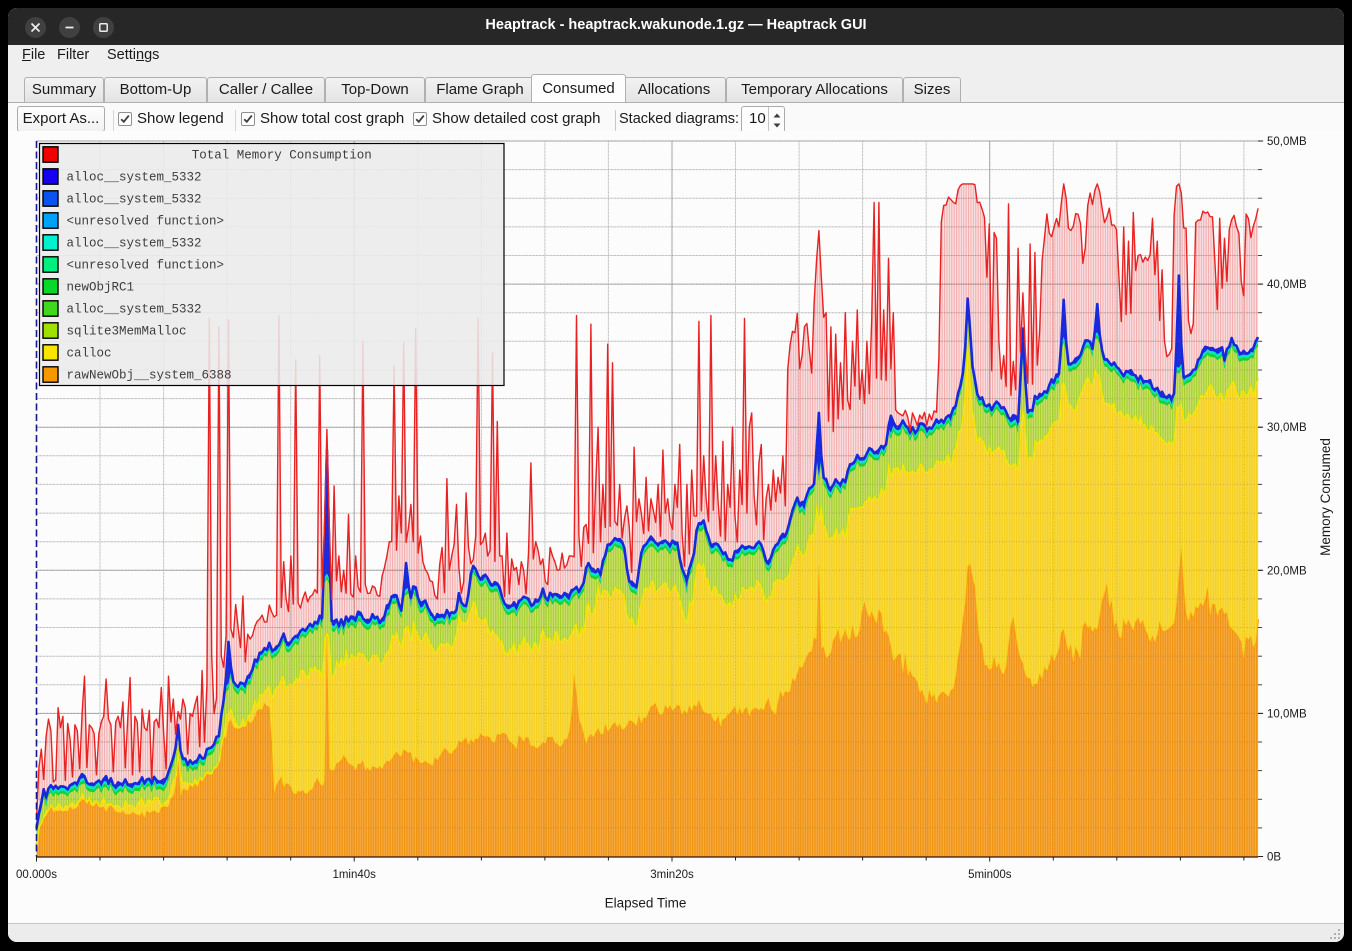 The width and height of the screenshot is (1352, 951). Describe the element at coordinates (89, 354) in the screenshot. I see `svg-text: calloc` at that location.